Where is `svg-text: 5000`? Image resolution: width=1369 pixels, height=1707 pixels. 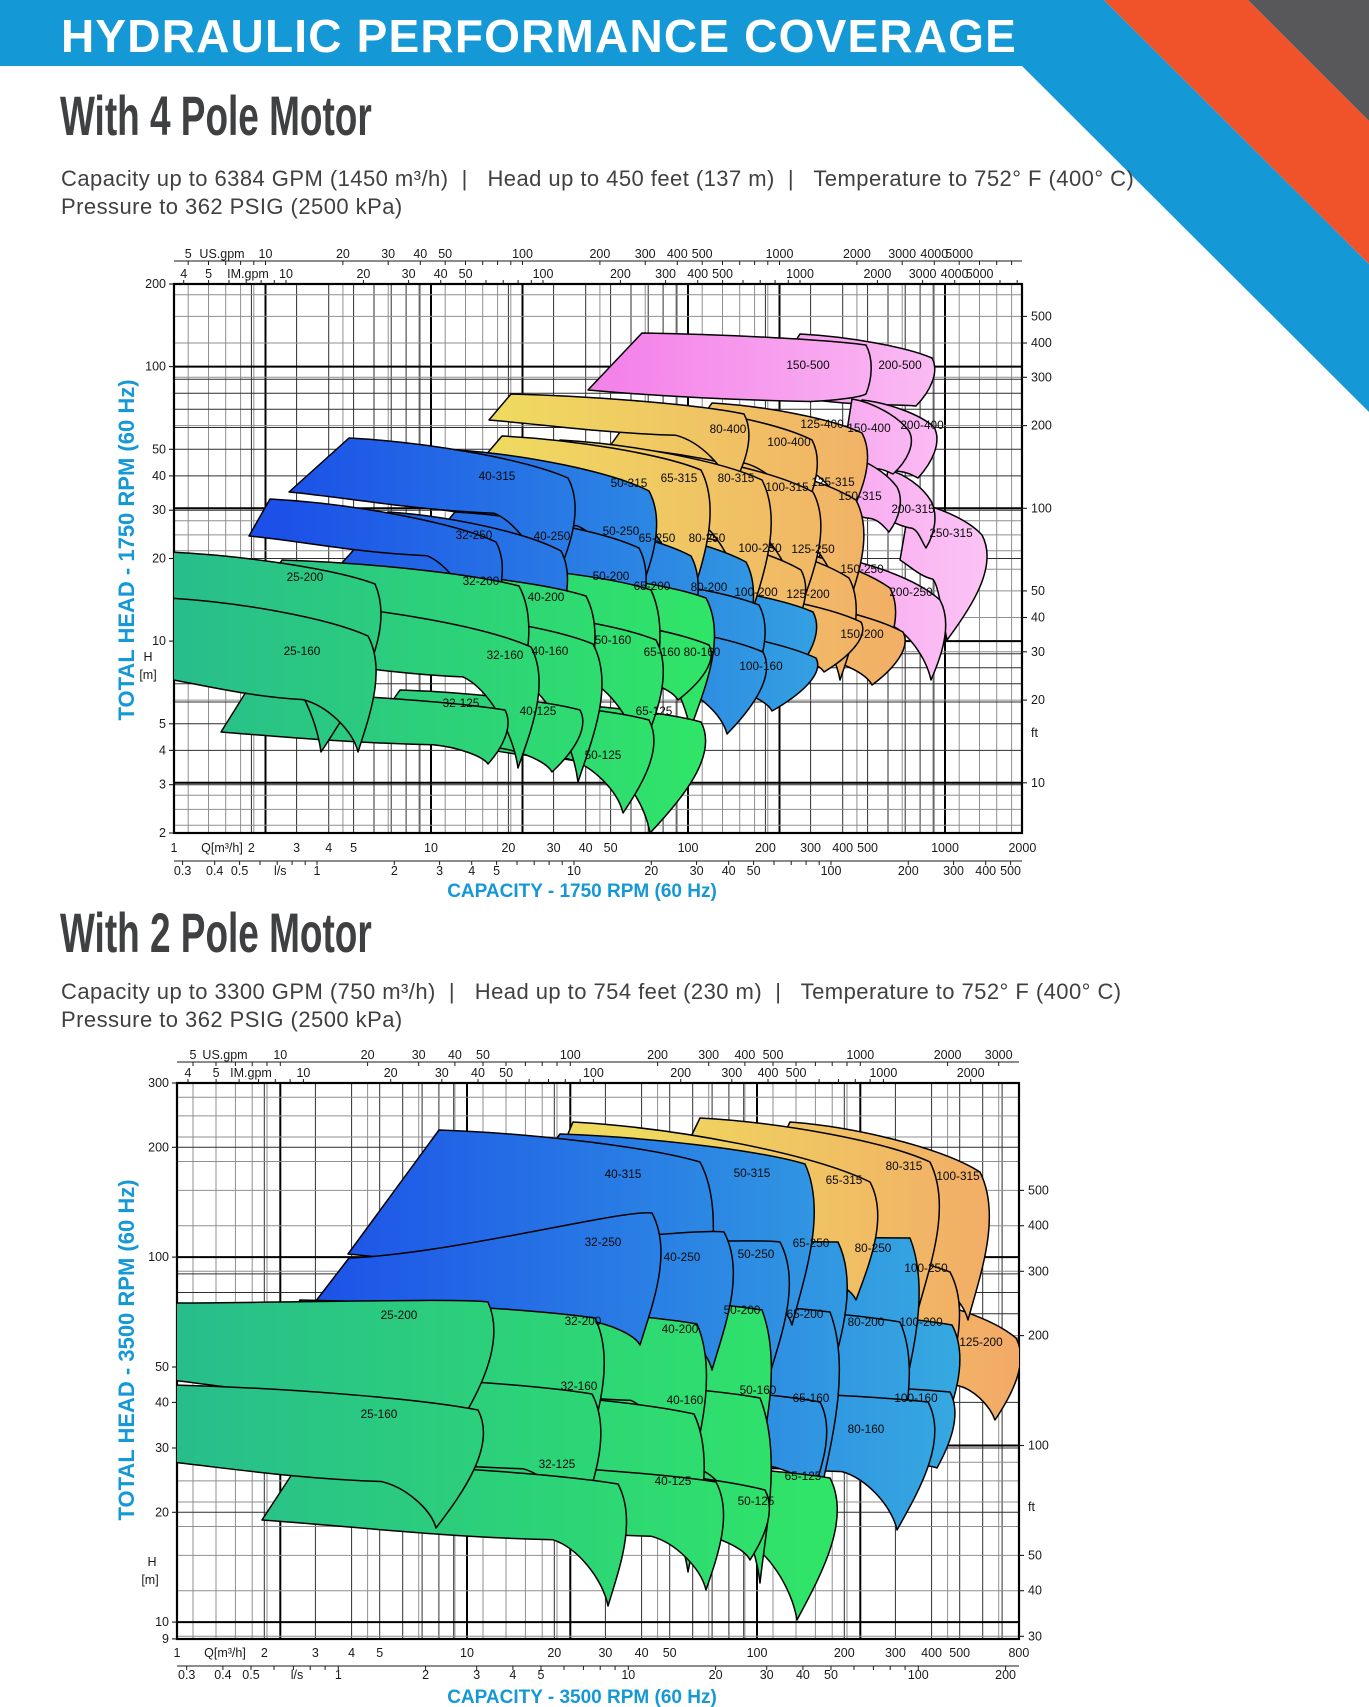
svg-text: 5000 is located at coordinates (980, 274).